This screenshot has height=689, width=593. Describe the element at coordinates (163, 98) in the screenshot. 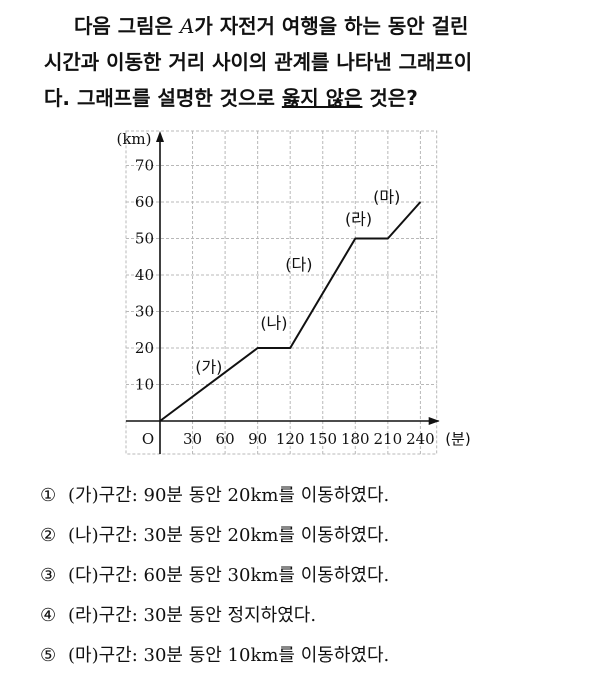

I see `question-line-3-start: 다. 그래프를 설명한 것으로` at that location.